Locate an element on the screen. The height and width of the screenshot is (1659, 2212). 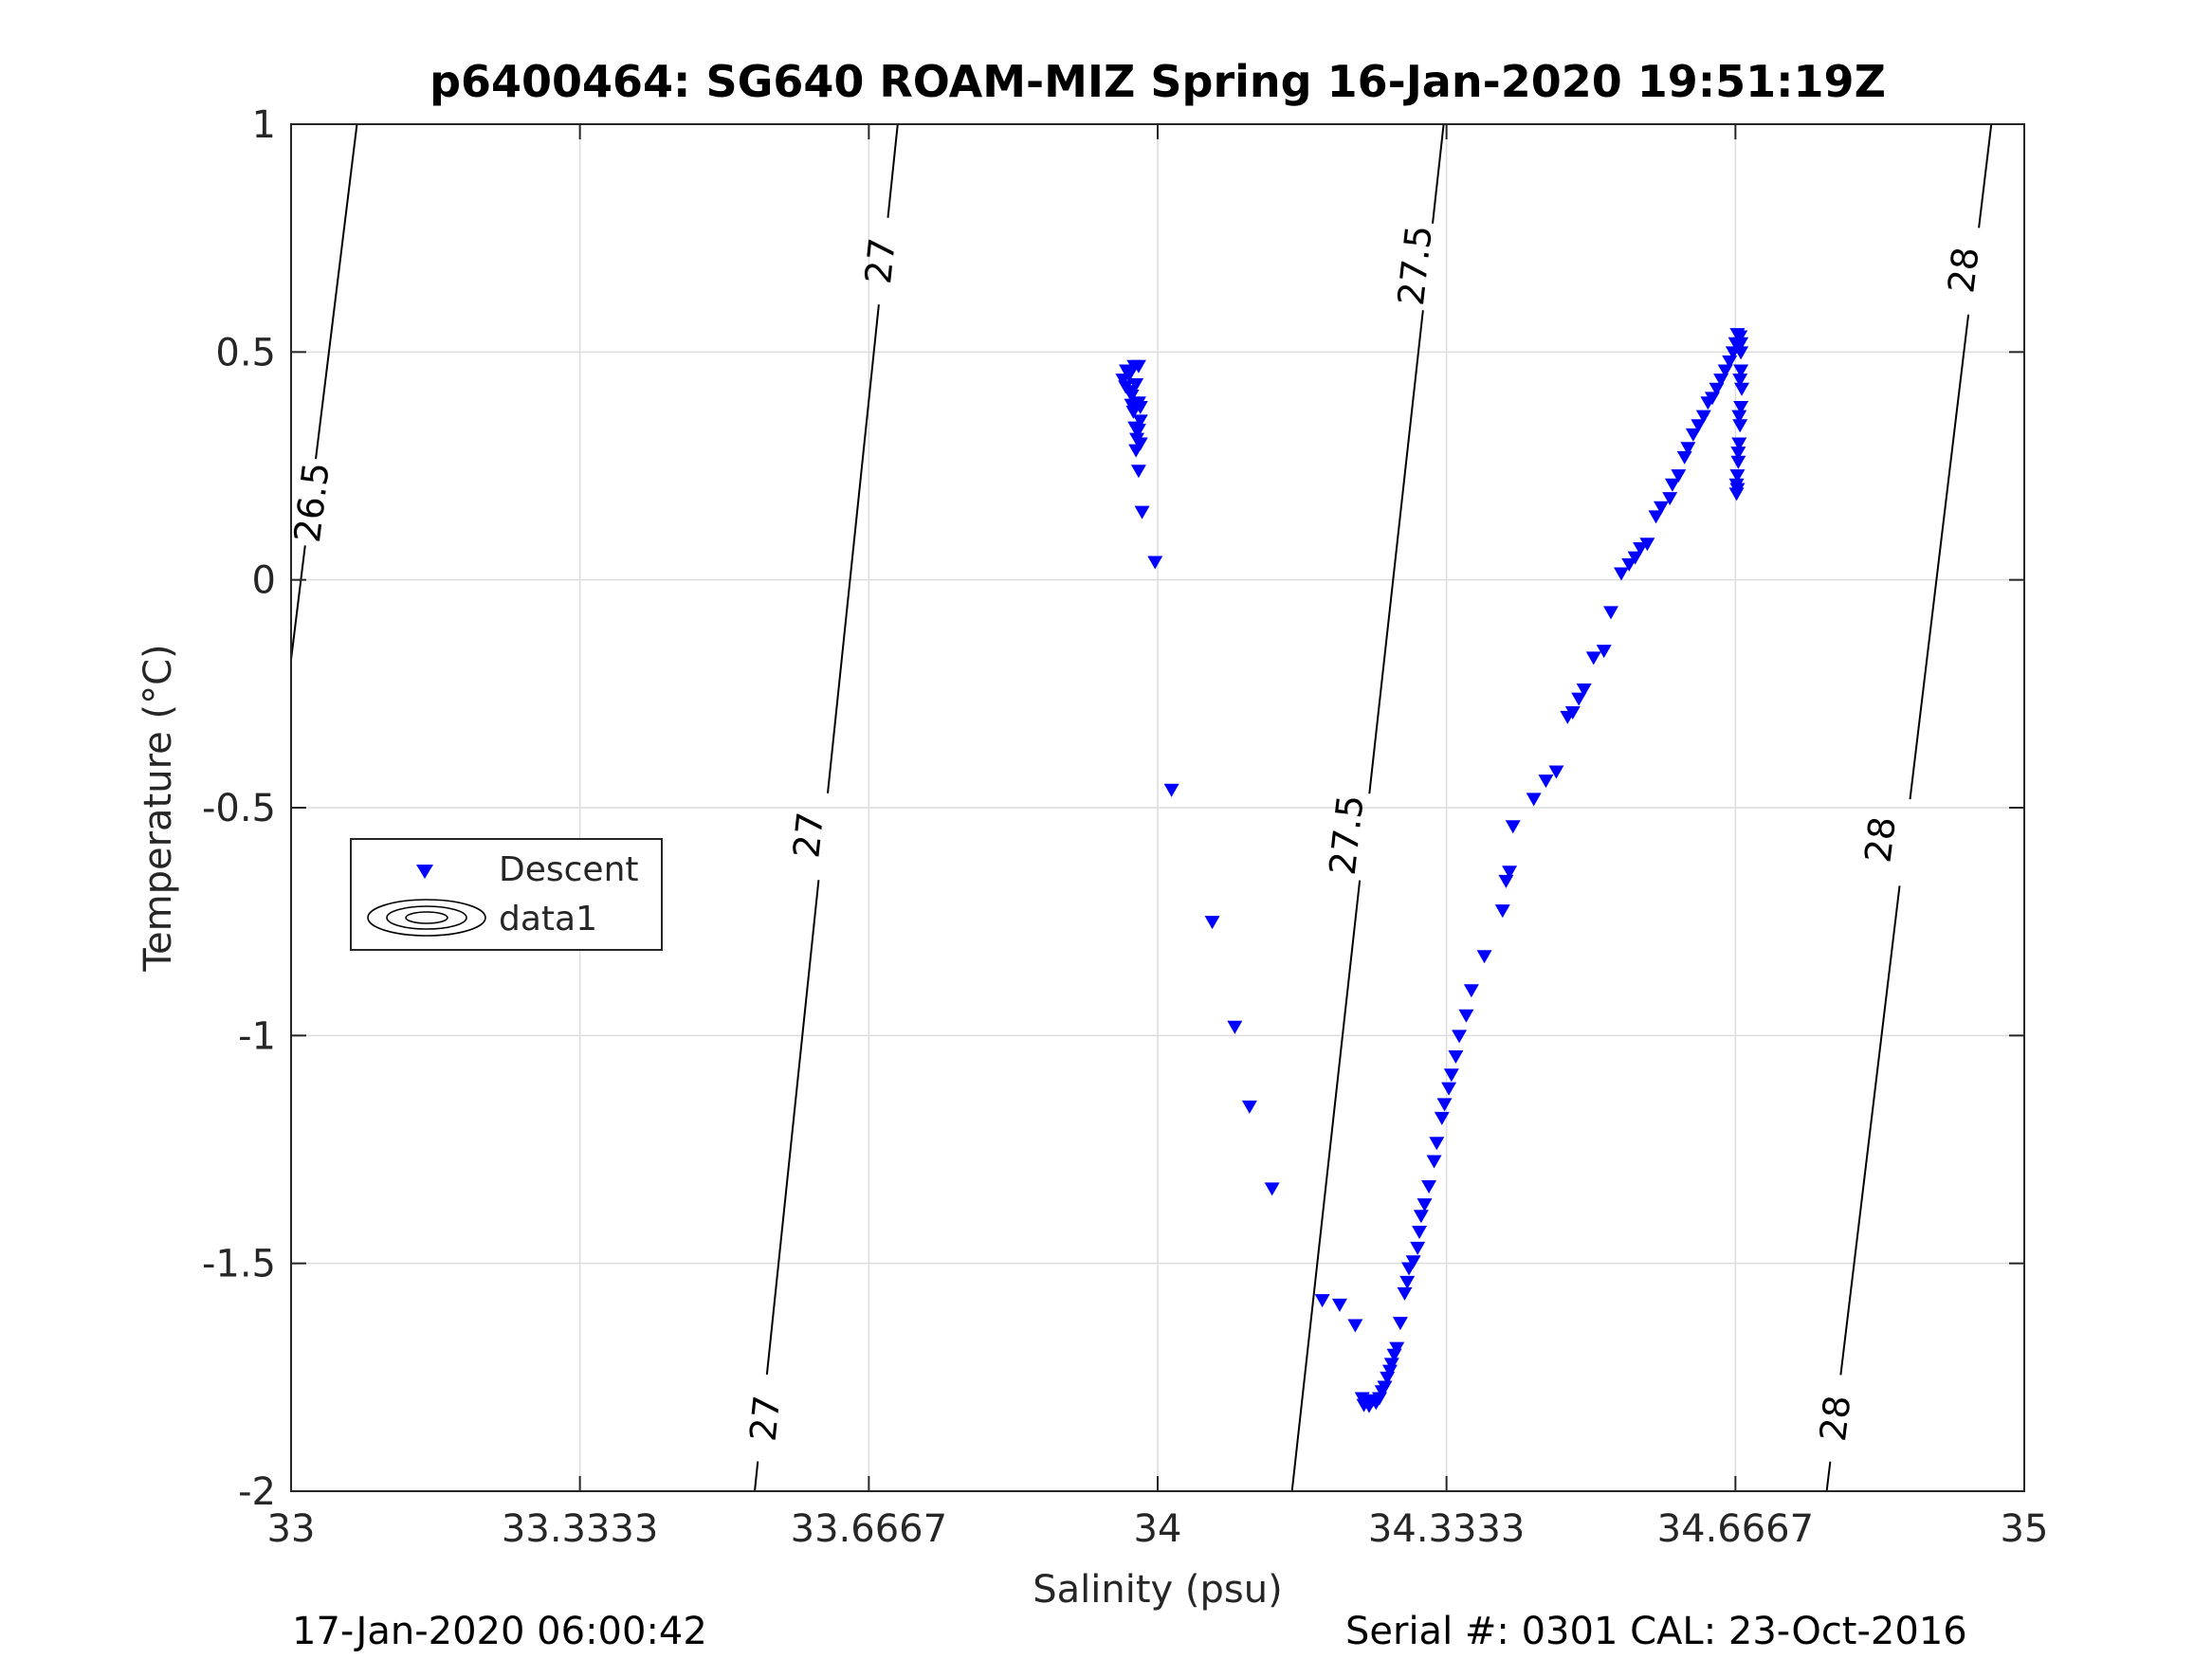
legend-box is located at coordinates (506, 894).